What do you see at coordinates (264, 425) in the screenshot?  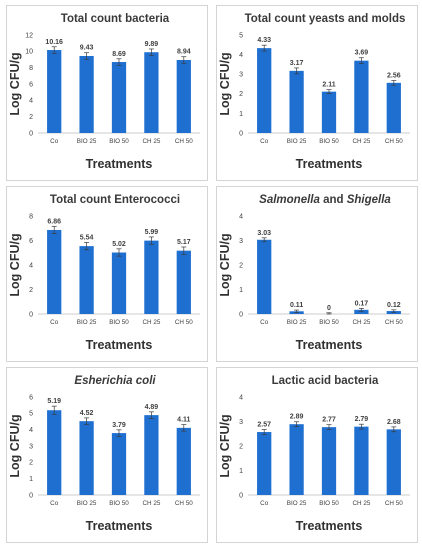 I see `data-label: 2.57` at bounding box center [264, 425].